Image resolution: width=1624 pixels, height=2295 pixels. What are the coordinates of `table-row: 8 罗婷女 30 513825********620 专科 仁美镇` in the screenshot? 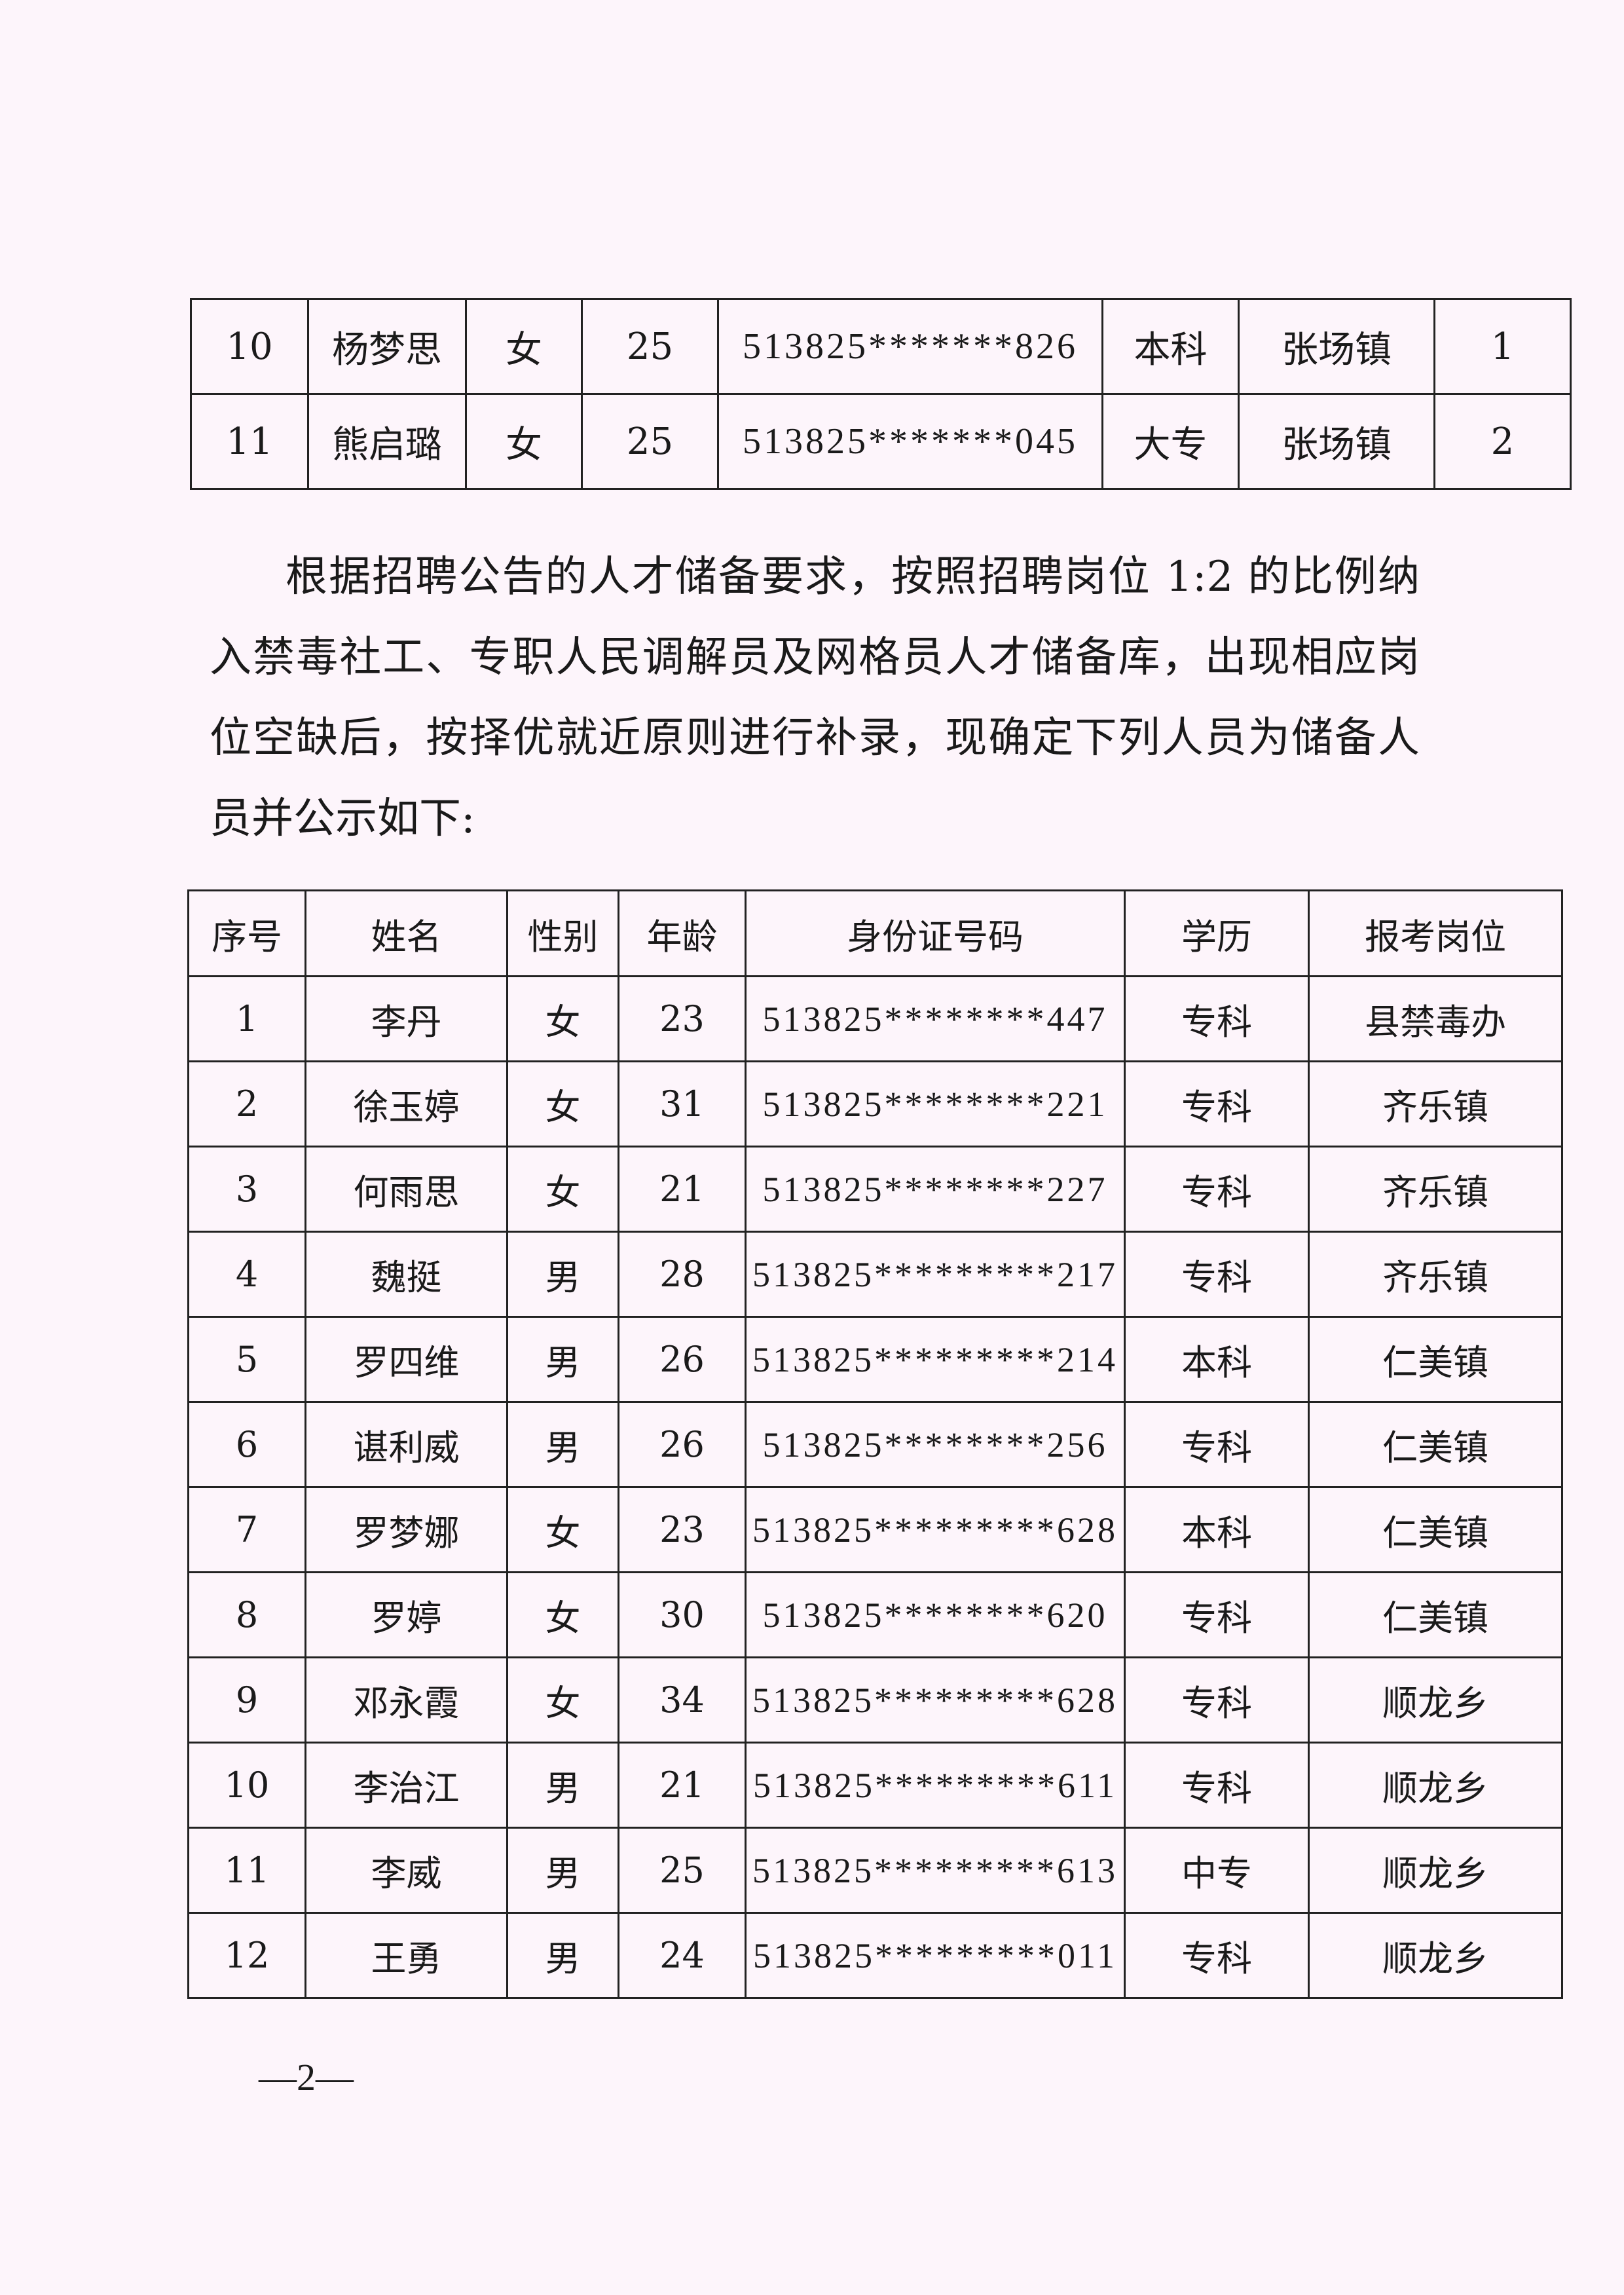 It's located at (875, 1614).